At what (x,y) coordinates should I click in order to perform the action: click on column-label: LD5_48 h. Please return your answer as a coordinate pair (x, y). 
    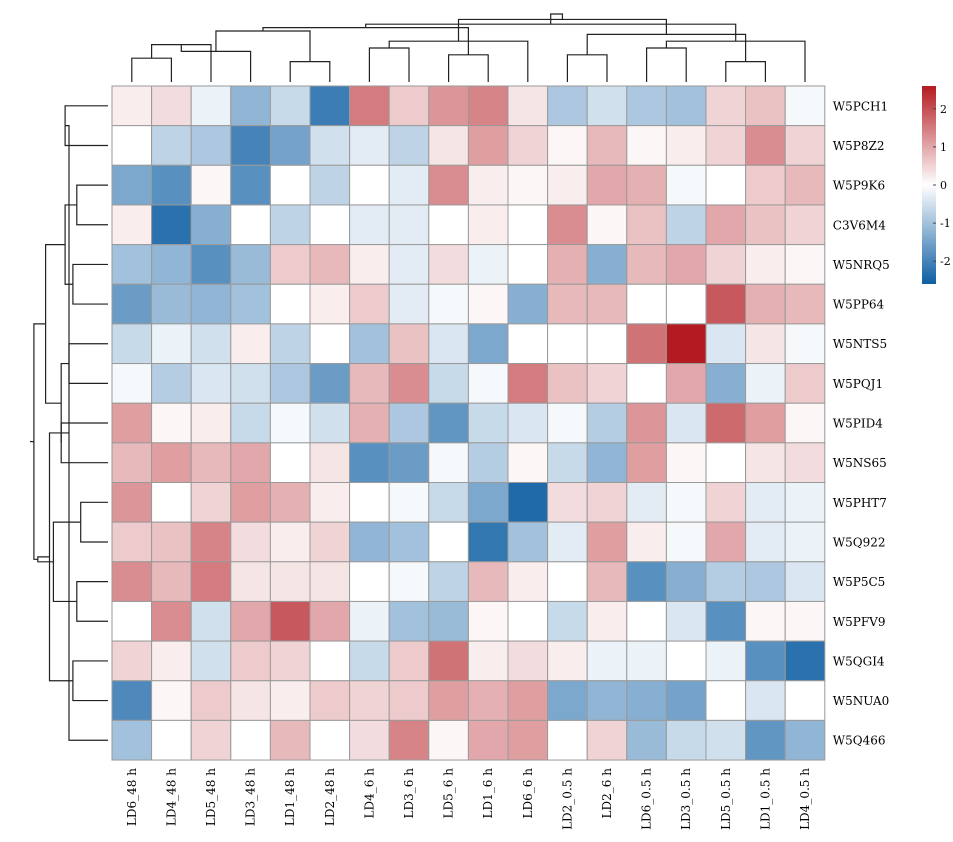
    Looking at the image, I should click on (211, 797).